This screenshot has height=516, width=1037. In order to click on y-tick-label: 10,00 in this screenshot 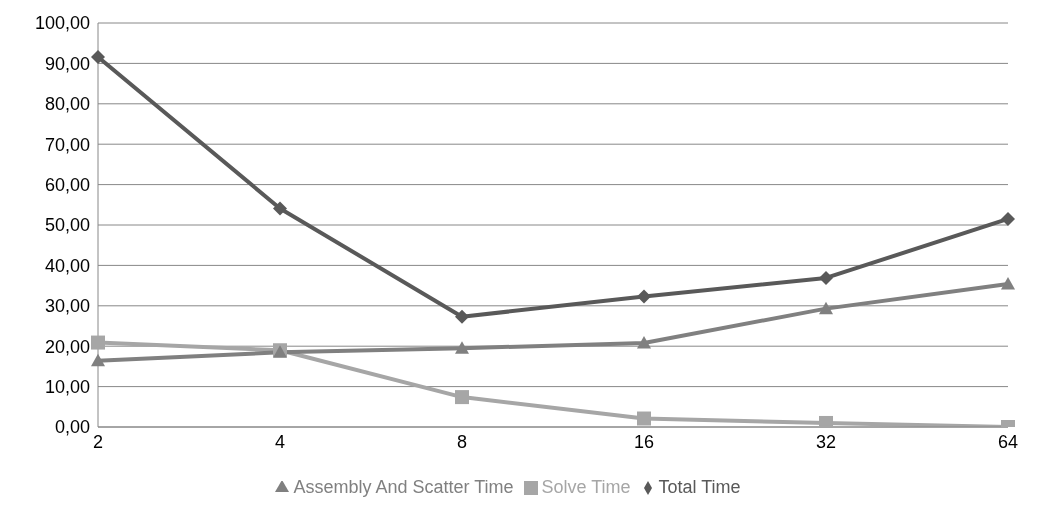, I will do `click(67, 386)`.